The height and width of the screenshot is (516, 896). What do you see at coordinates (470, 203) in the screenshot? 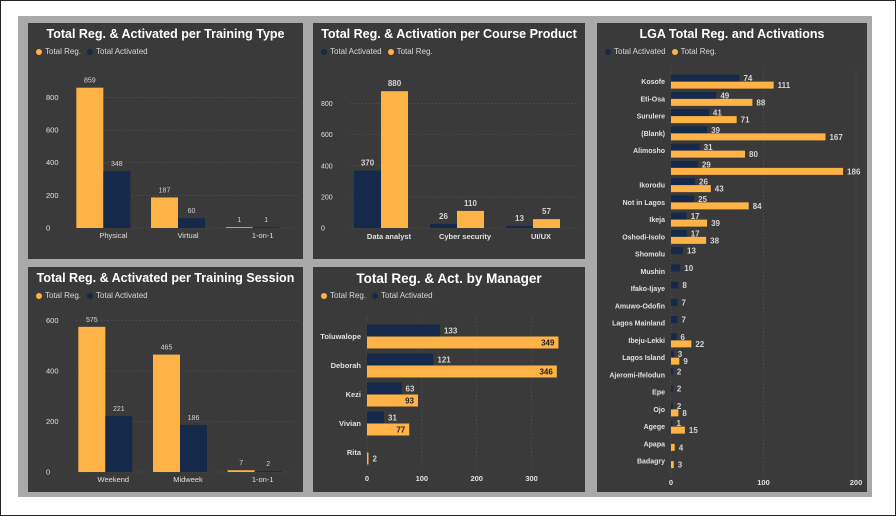
I see `data-label: 110` at bounding box center [470, 203].